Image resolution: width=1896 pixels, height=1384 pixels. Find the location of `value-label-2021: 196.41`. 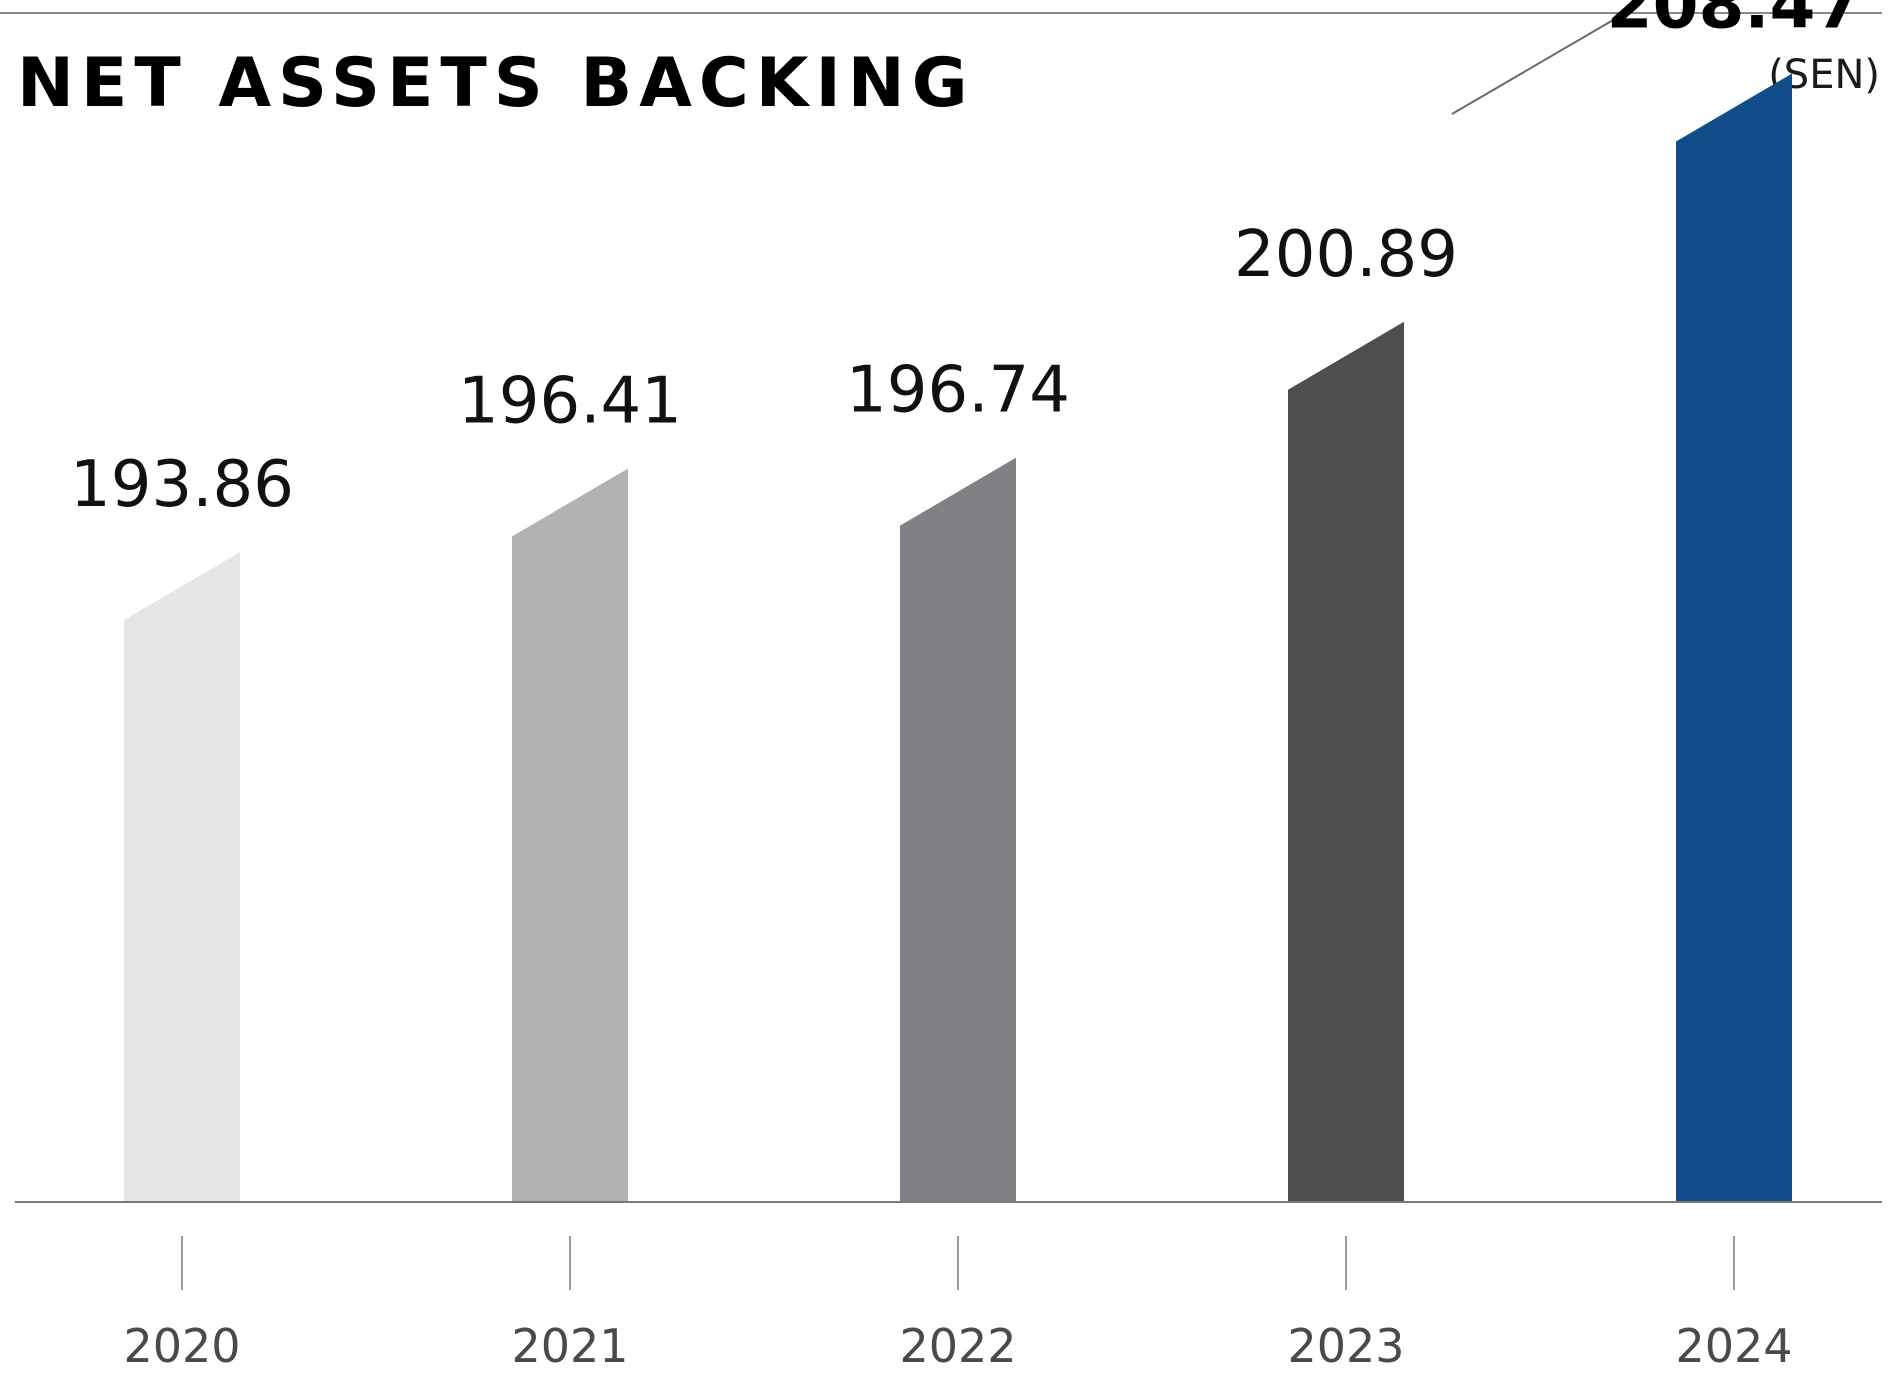

value-label-2021: 196.41 is located at coordinates (570, 401).